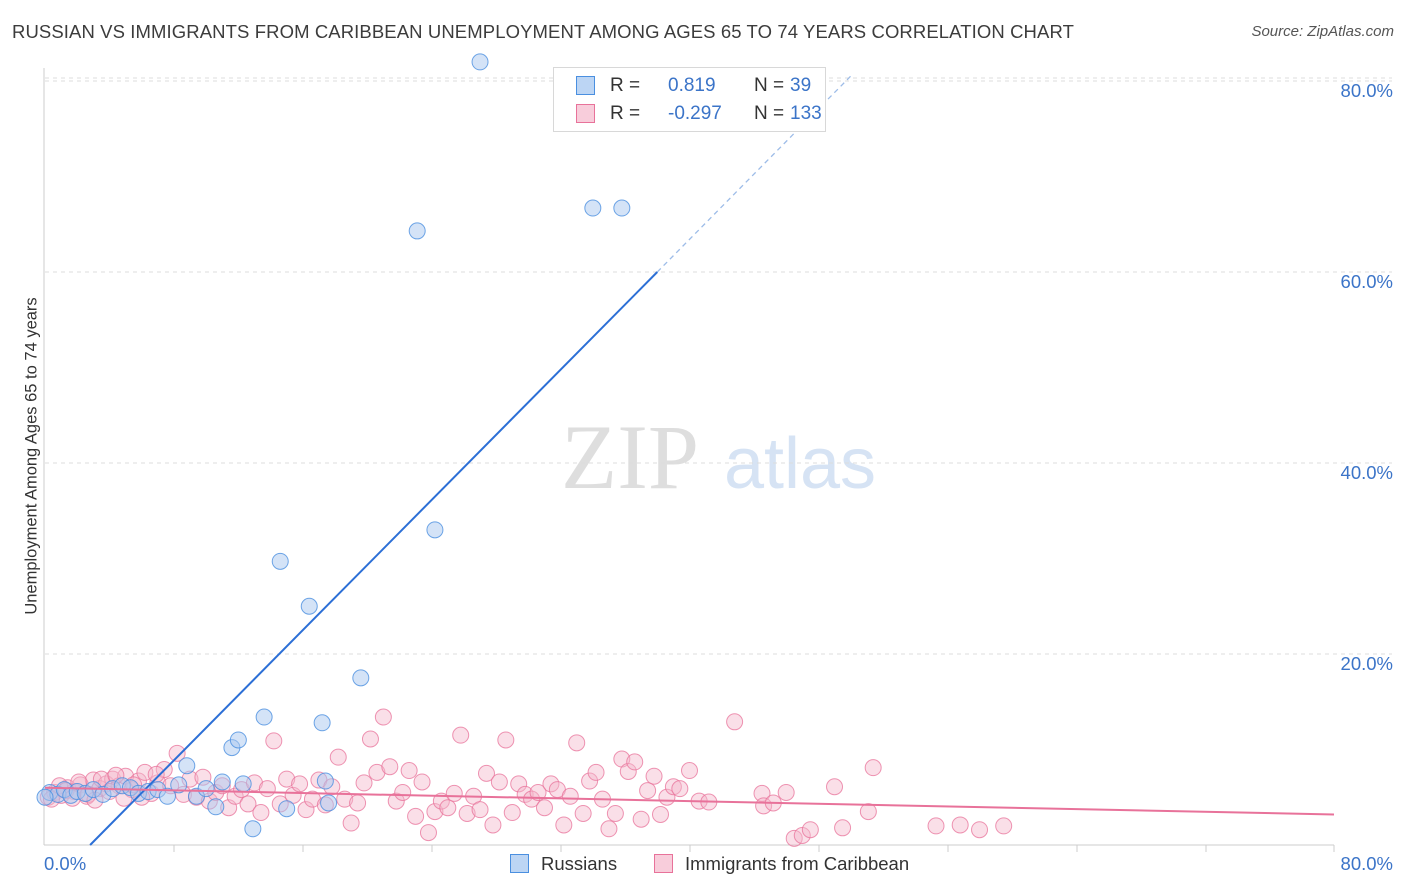  I want to click on legend-swatch-russians, so click(585, 85).